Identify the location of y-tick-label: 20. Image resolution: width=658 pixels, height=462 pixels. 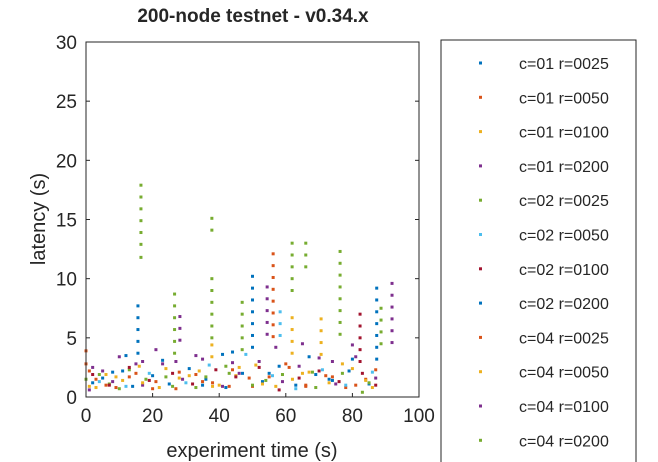
(66, 161).